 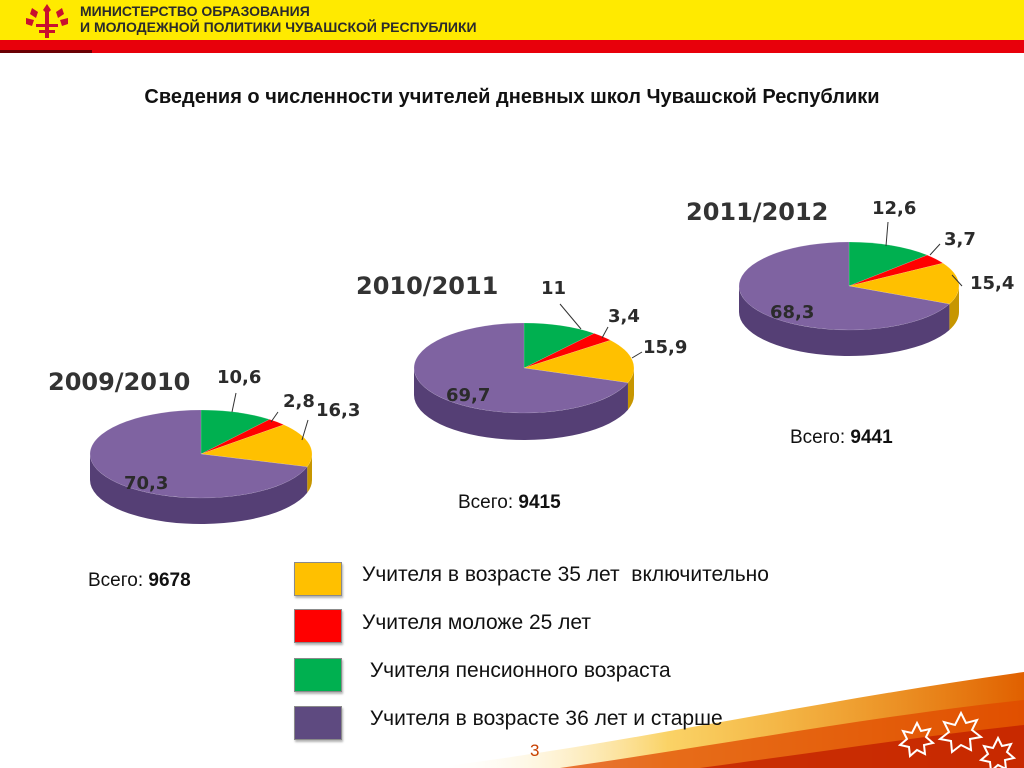 I want to click on legend-label-pension: Учителя пенсионного возраста, so click(x=517, y=670).